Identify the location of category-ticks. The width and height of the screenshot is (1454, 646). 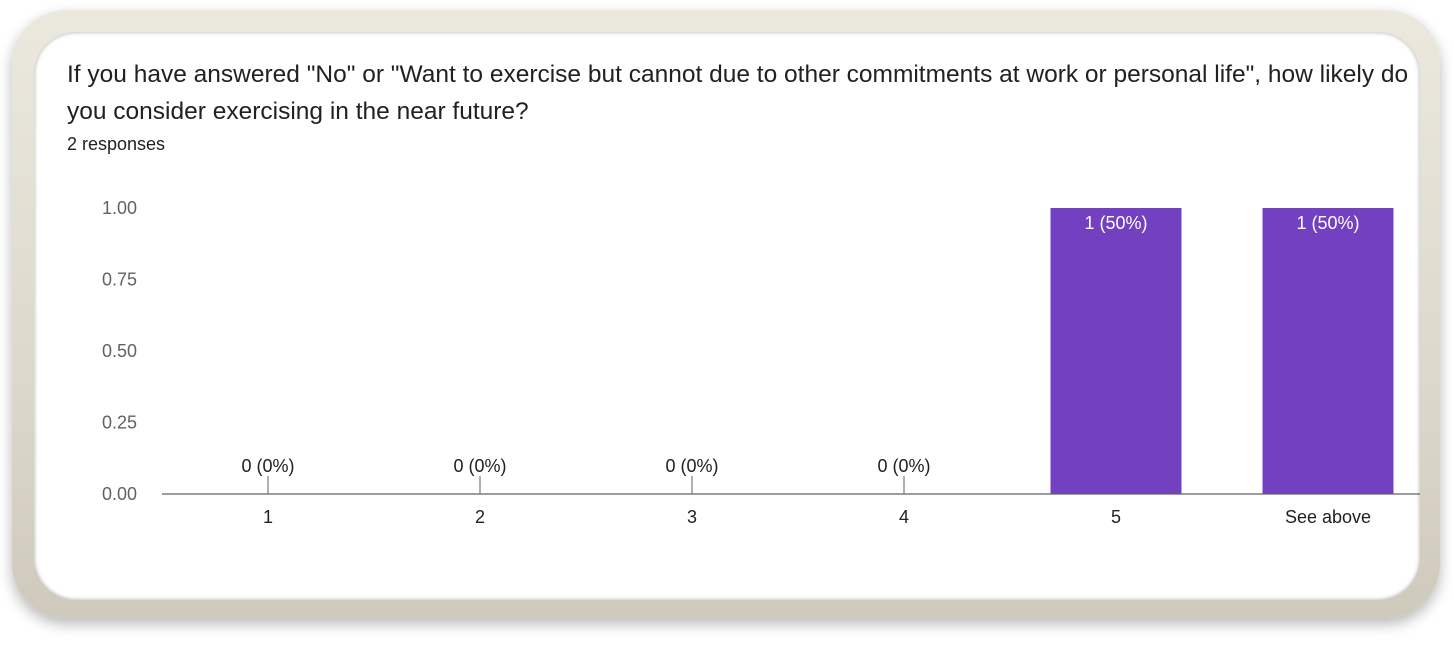
(586, 485).